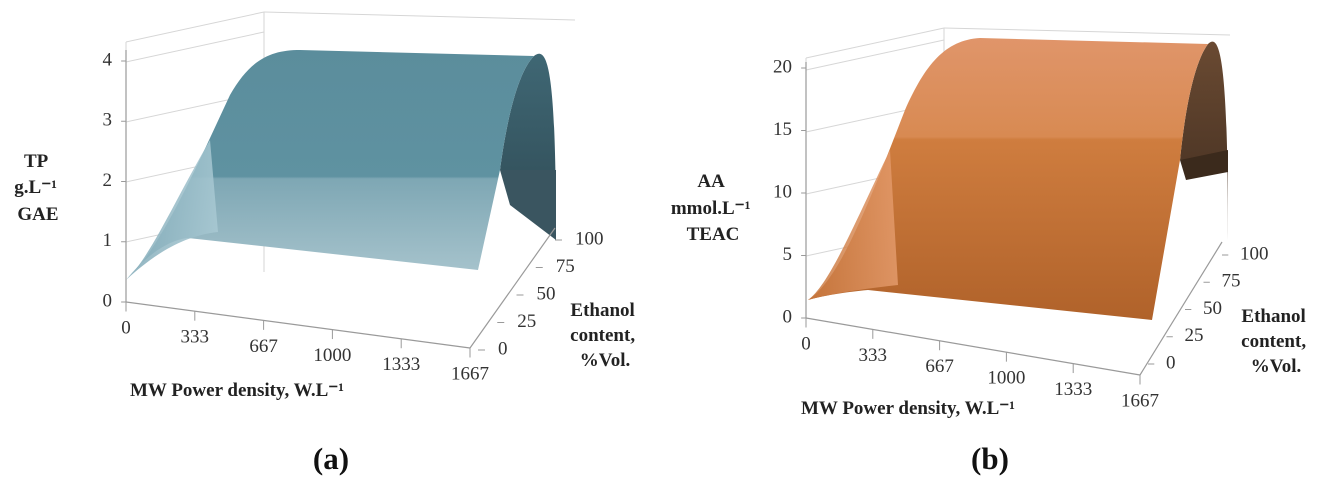 The height and width of the screenshot is (477, 1320). I want to click on panel-b-x-tick-label-5: 1667, so click(1140, 400).